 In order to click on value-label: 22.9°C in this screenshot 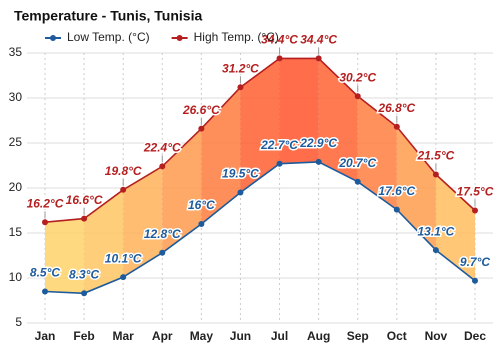, I will do `click(318, 143)`.